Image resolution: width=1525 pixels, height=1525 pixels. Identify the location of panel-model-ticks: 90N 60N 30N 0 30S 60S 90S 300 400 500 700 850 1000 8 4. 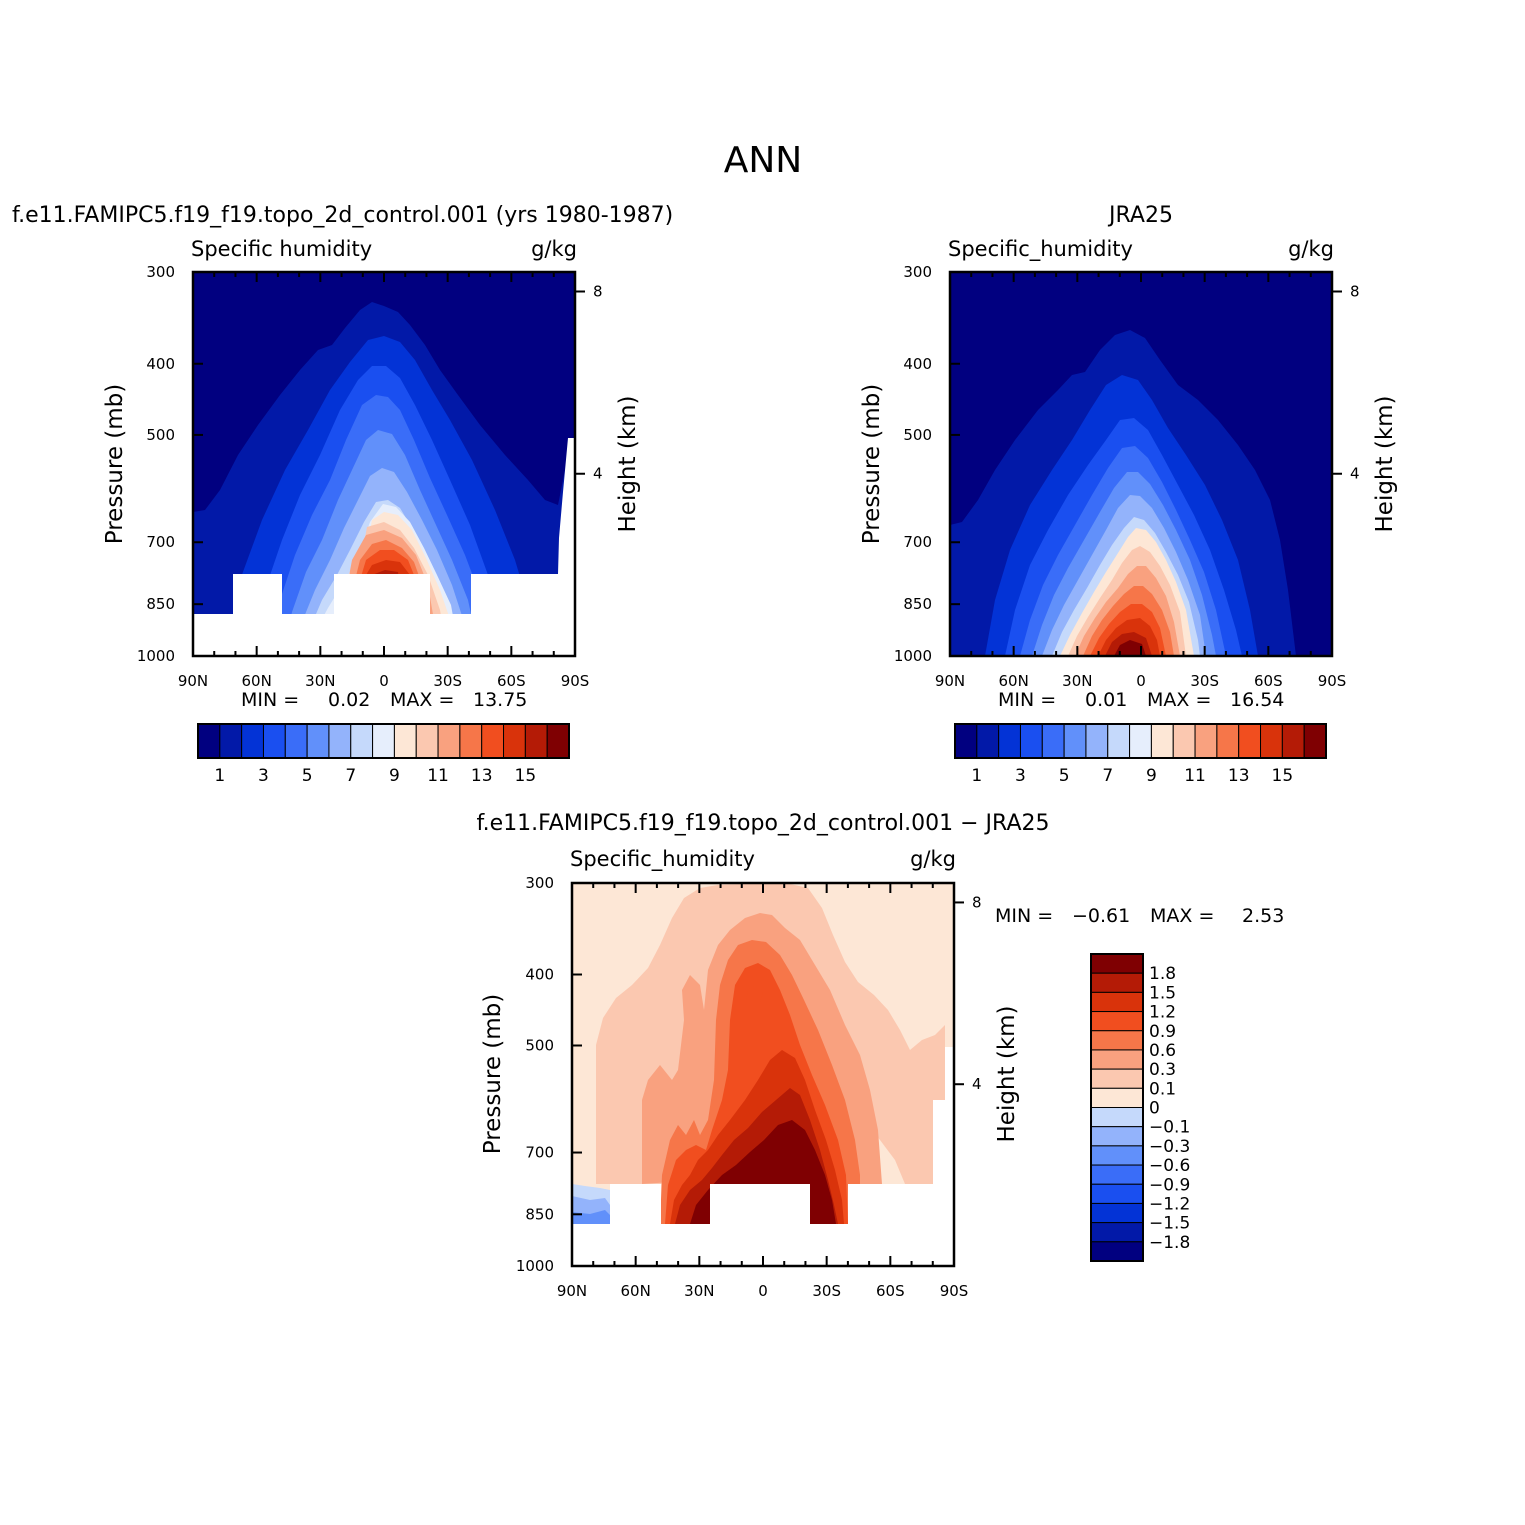
(370, 476).